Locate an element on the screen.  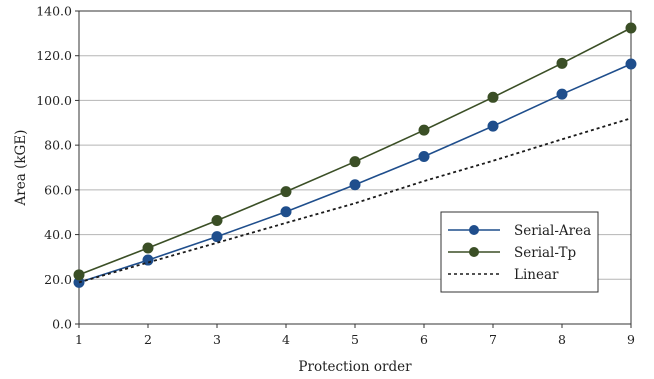
x-tick-label: 5 is located at coordinates (355, 339).